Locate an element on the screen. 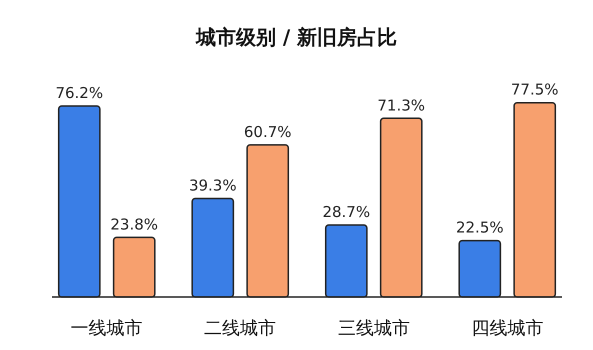 The width and height of the screenshot is (593, 350). x-tick-label: 四线城市 is located at coordinates (507, 328).